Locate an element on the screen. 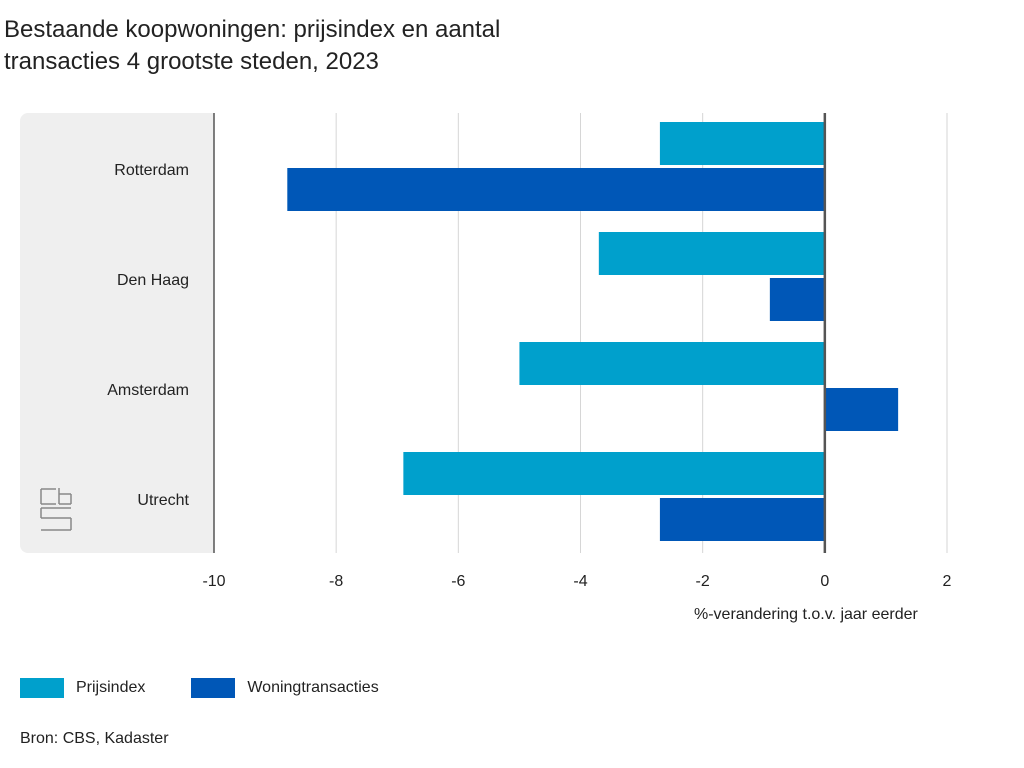  title-line-2: transacties 4 grootste steden, 2023 is located at coordinates (191, 61).